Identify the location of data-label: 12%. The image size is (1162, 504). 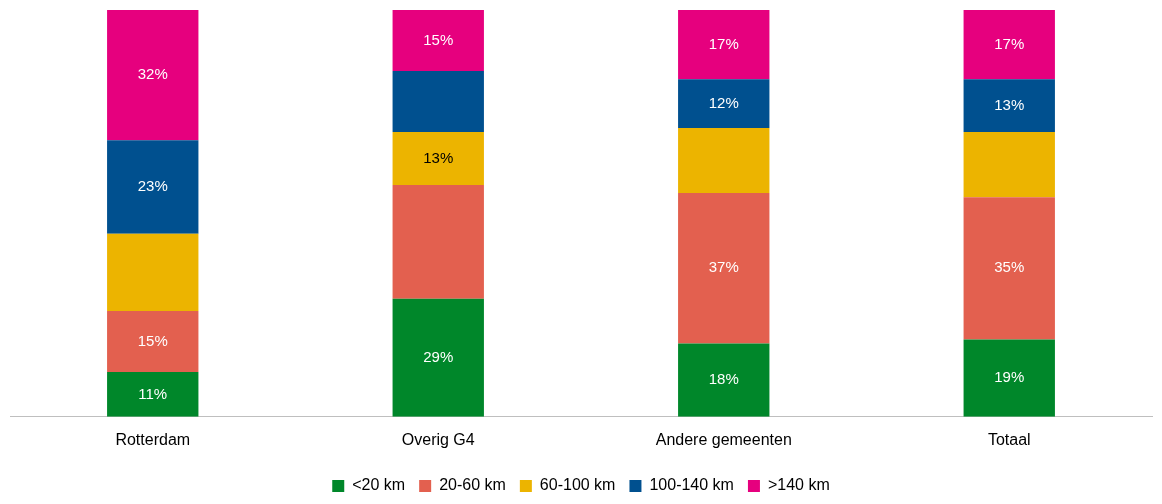
(723, 102).